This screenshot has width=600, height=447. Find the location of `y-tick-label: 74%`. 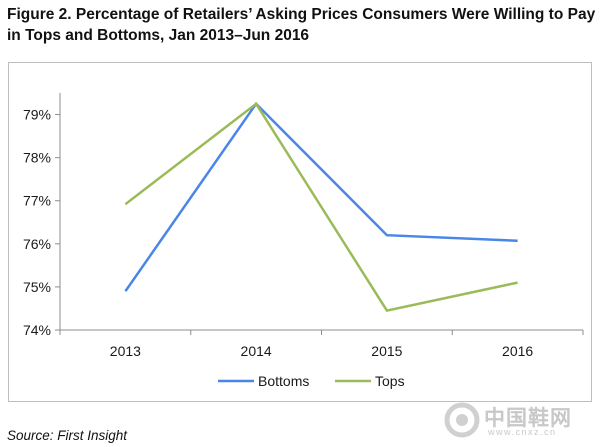

y-tick-label: 74% is located at coordinates (37, 330).